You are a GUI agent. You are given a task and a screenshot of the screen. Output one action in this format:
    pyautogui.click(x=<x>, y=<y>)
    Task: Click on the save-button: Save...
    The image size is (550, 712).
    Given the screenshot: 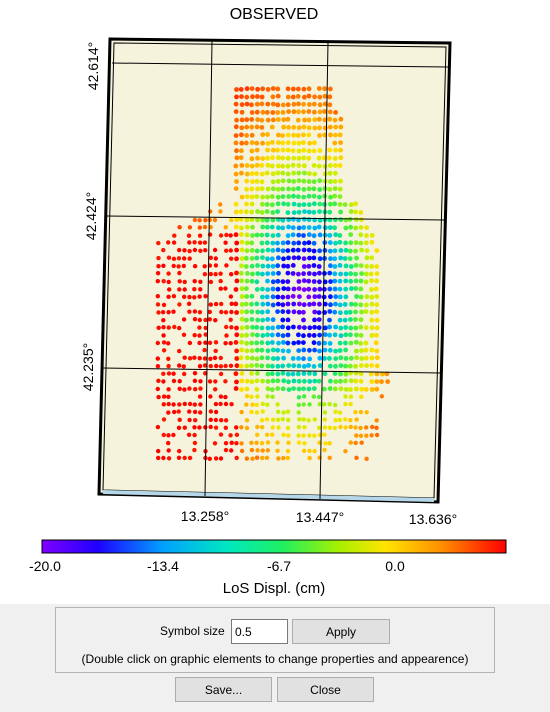 What is the action you would take?
    pyautogui.click(x=223, y=689)
    